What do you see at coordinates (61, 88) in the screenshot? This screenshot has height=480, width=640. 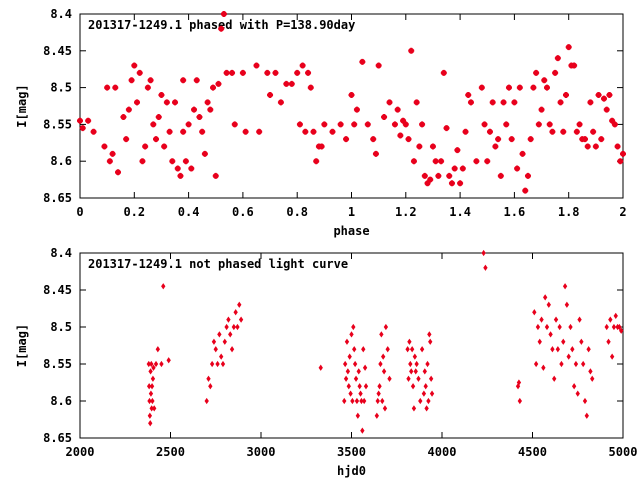 I see `phased-y-tick-label: 8.5` at bounding box center [61, 88].